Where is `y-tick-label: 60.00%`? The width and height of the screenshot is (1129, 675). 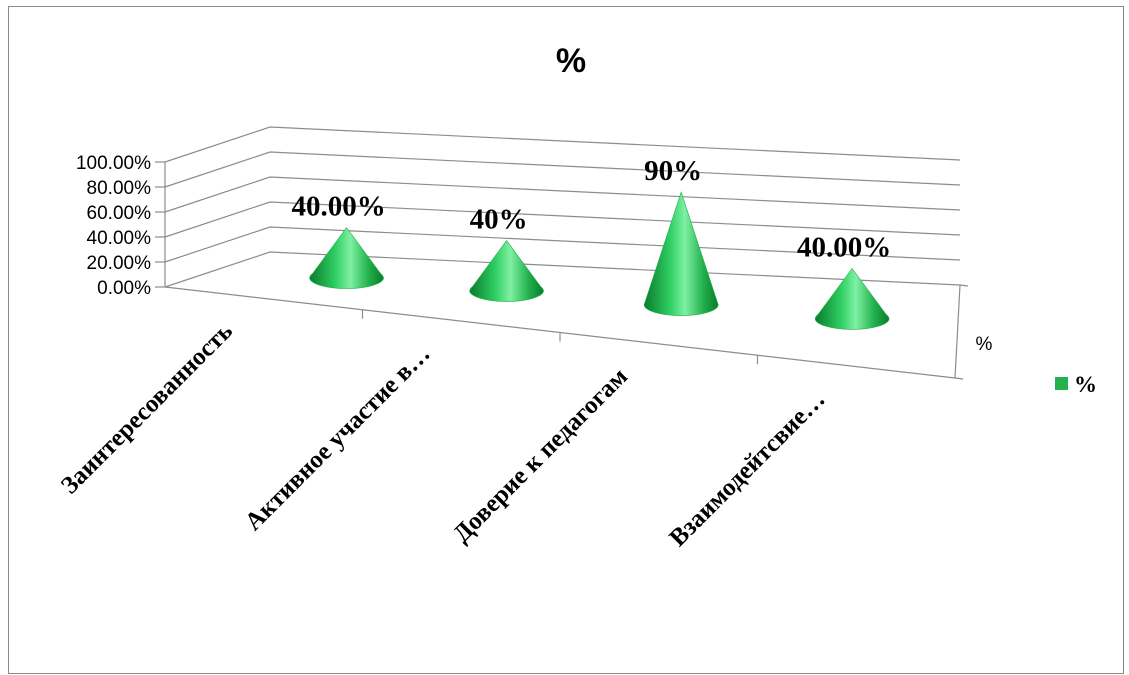 y-tick-label: 60.00% is located at coordinates (119, 213).